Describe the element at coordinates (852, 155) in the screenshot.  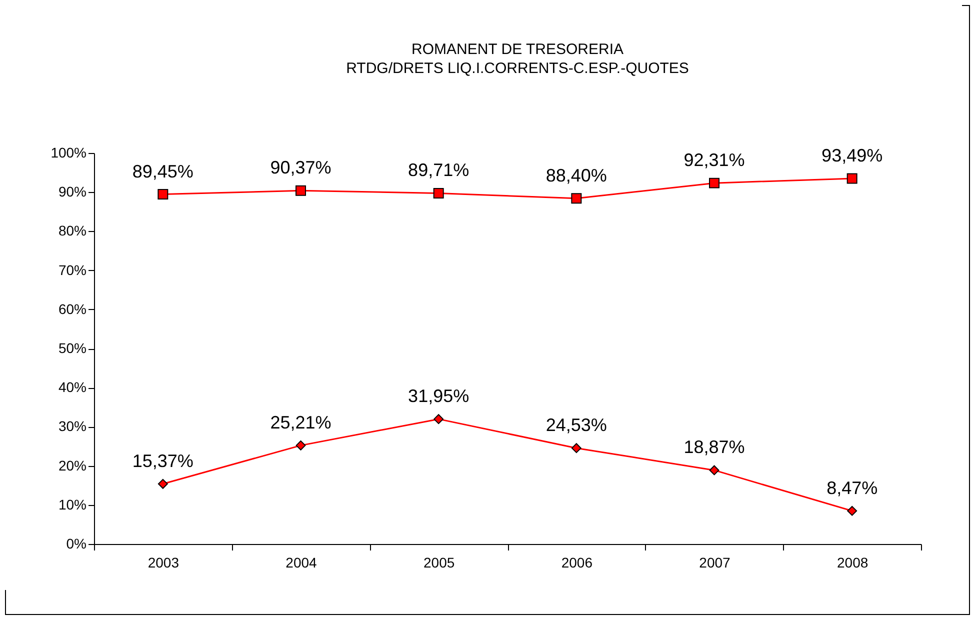
I see `data-label: 93,49%` at that location.